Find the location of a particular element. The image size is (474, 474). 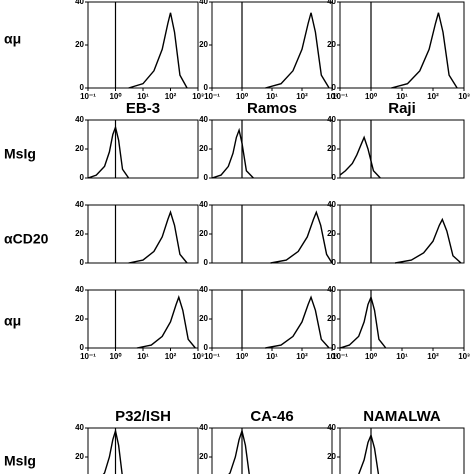

row-label: αCD20 is located at coordinates (26, 239).